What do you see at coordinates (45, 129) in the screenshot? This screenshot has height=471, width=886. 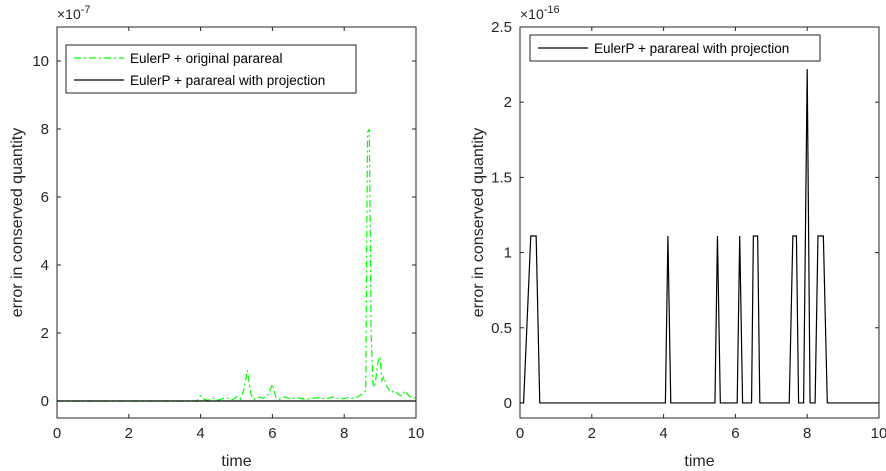 I see `y-tick-label: 8` at bounding box center [45, 129].